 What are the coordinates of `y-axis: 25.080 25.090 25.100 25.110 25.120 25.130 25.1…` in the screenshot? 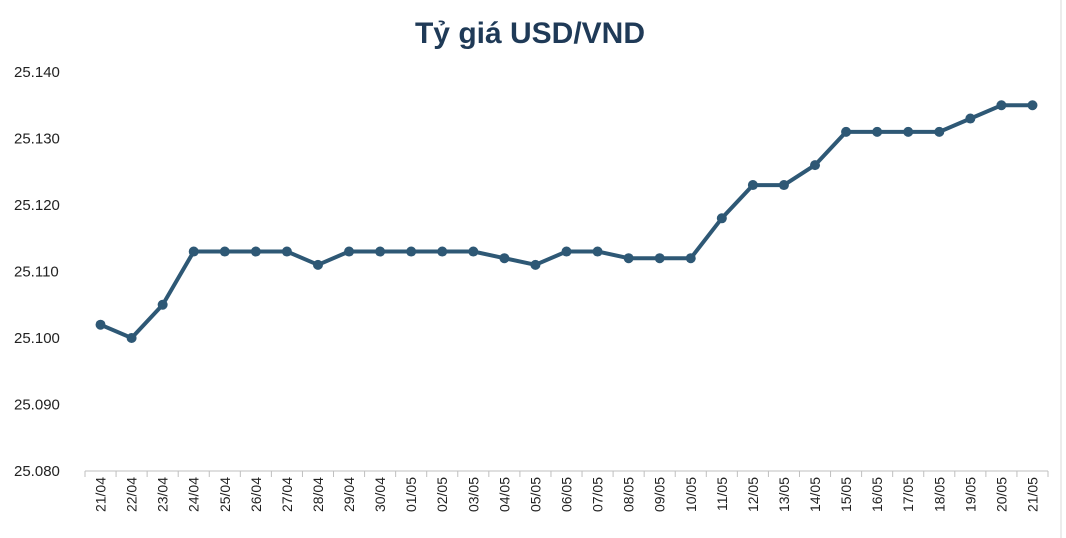 It's located at (37, 272).